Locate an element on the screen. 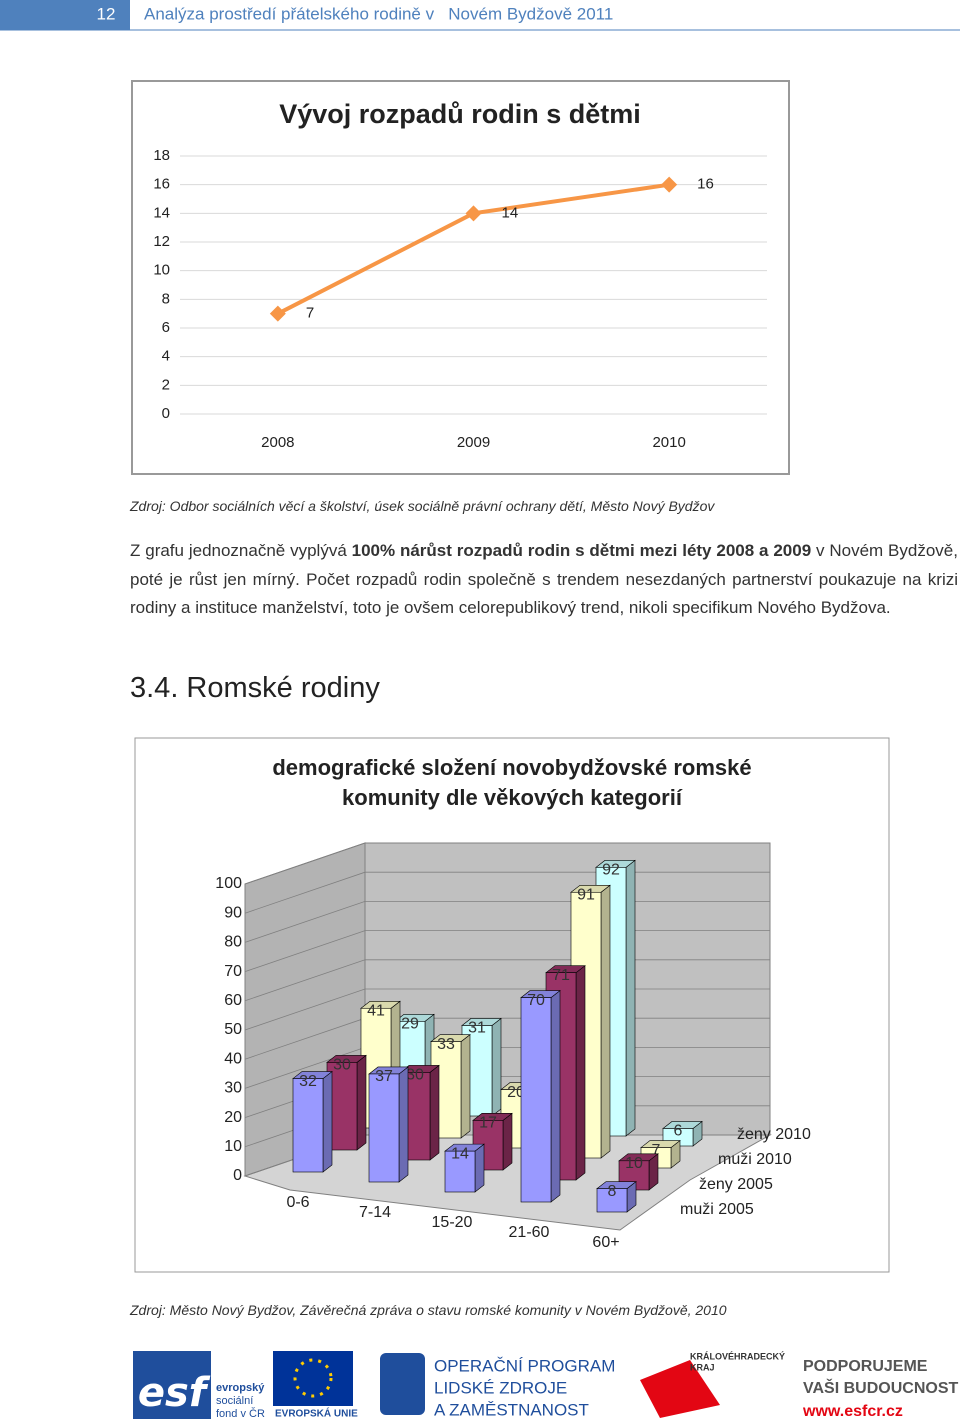  data-label: 20 is located at coordinates (516, 1092).